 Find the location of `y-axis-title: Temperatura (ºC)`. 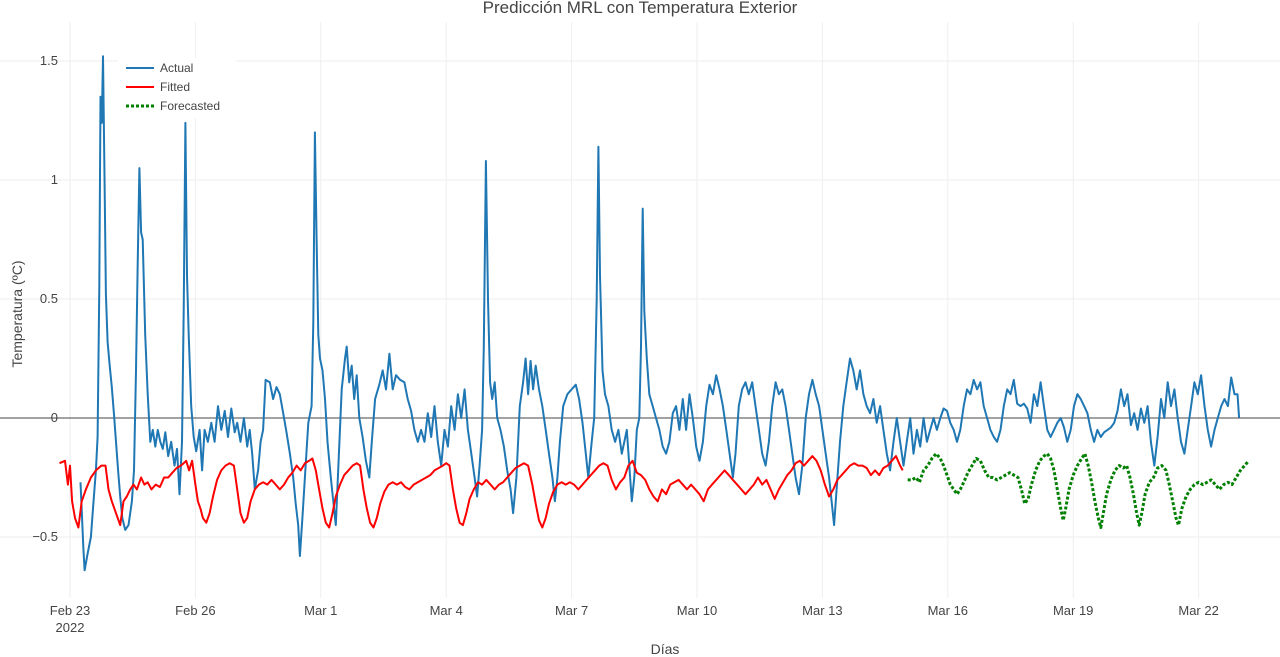

y-axis-title: Temperatura (ºC) is located at coordinates (17, 313).